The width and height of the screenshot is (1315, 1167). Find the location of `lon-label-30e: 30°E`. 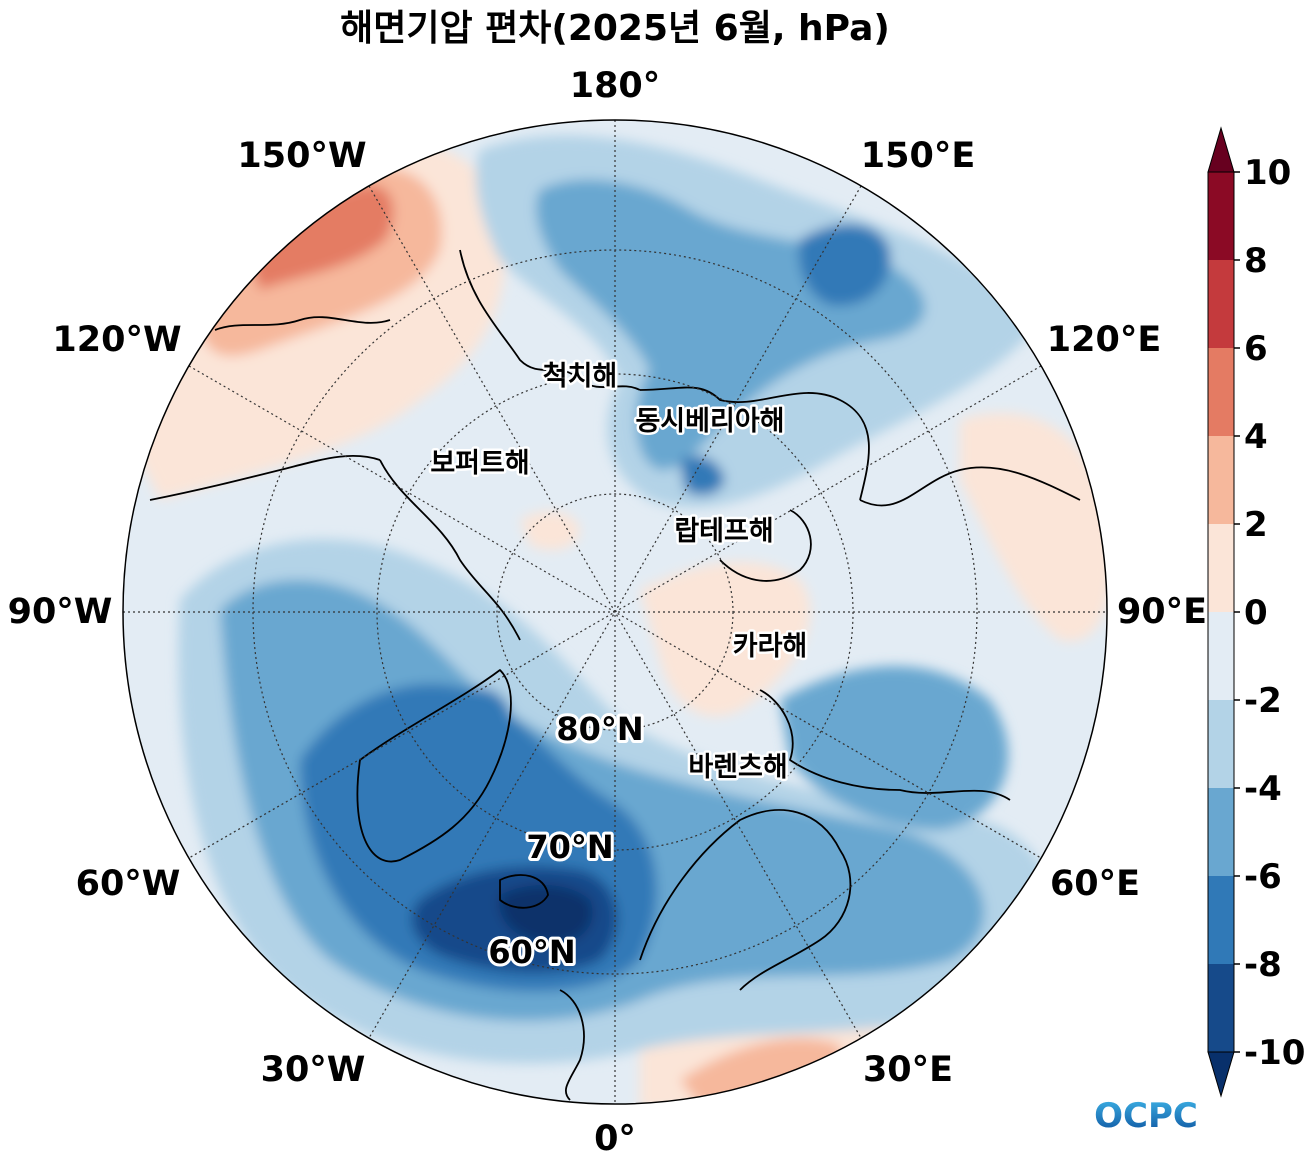

lon-label-30e: 30°E is located at coordinates (908, 1070).